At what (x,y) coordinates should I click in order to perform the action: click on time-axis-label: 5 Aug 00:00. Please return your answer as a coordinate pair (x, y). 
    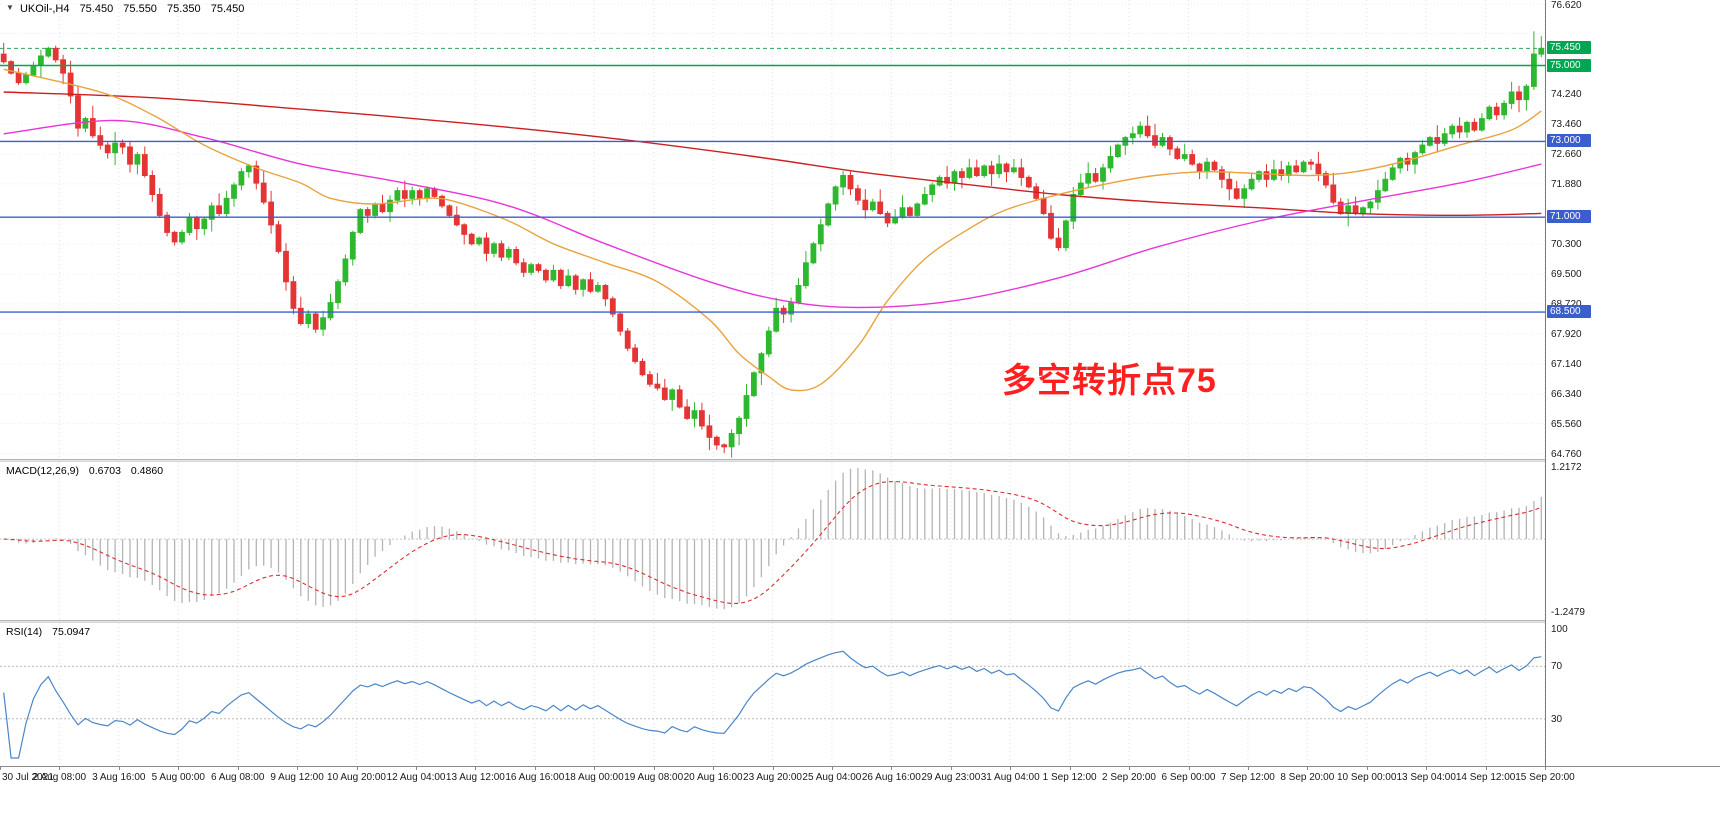
    Looking at the image, I should click on (178, 777).